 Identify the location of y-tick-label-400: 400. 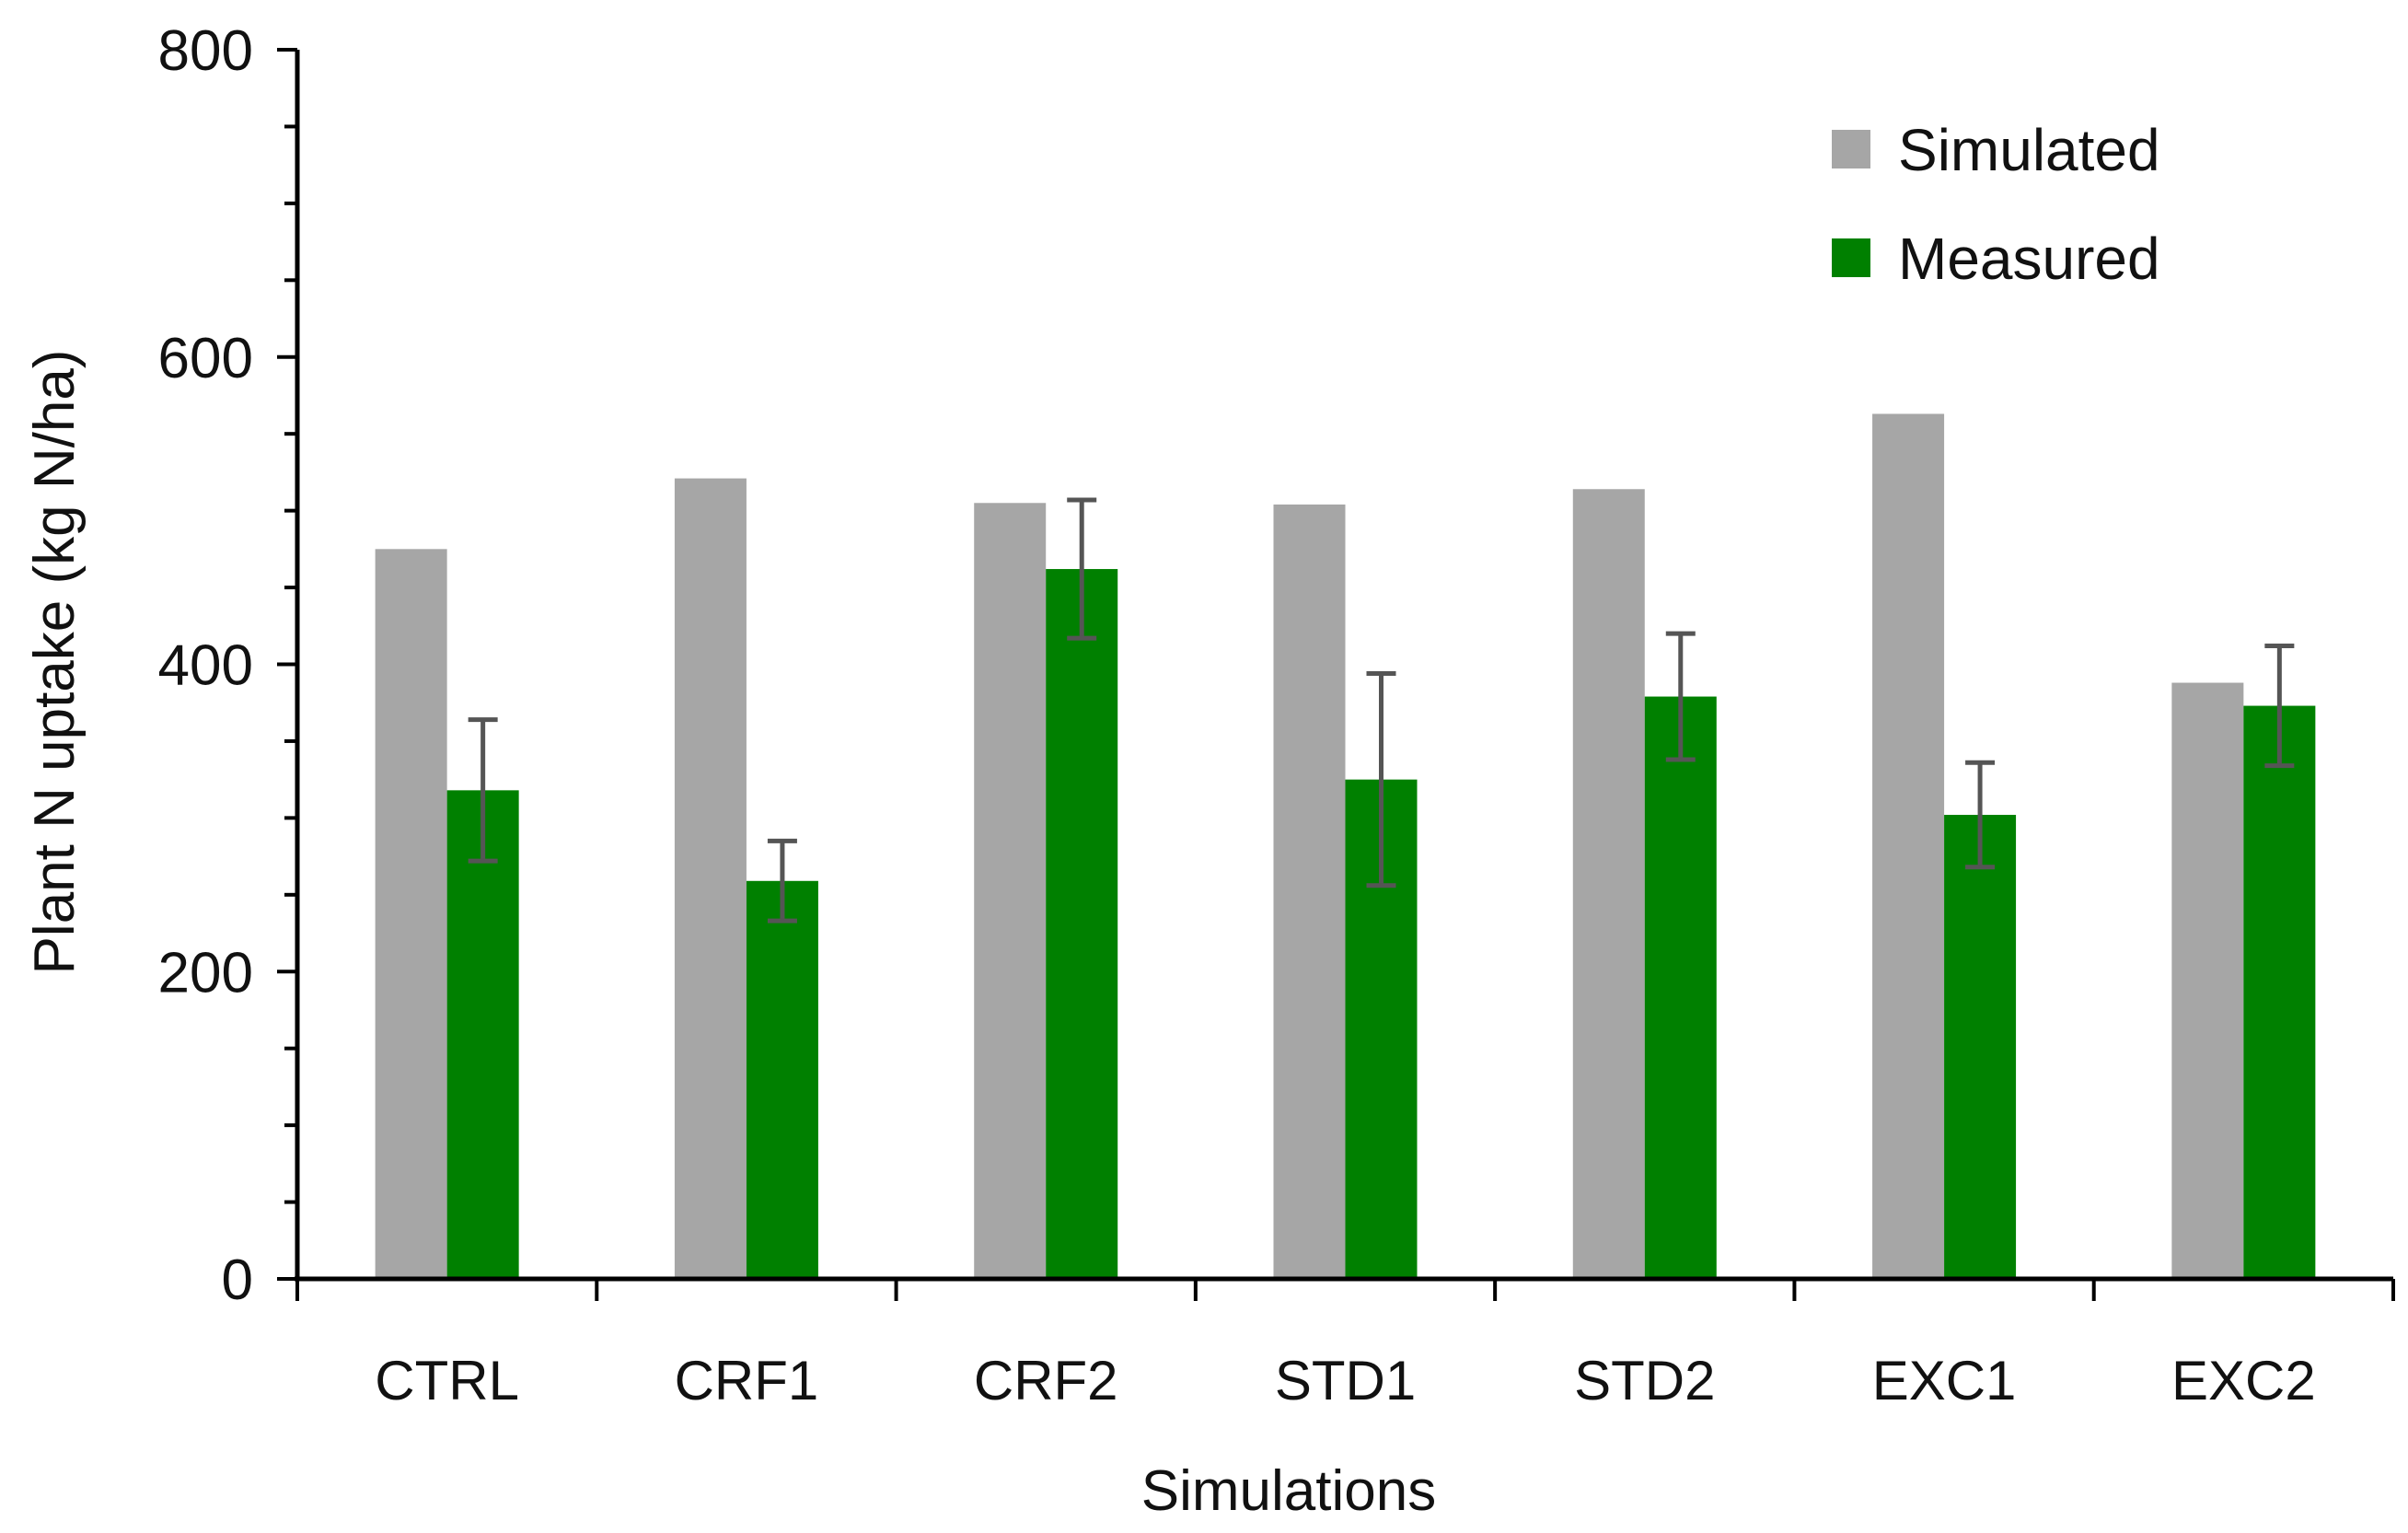
(205, 666).